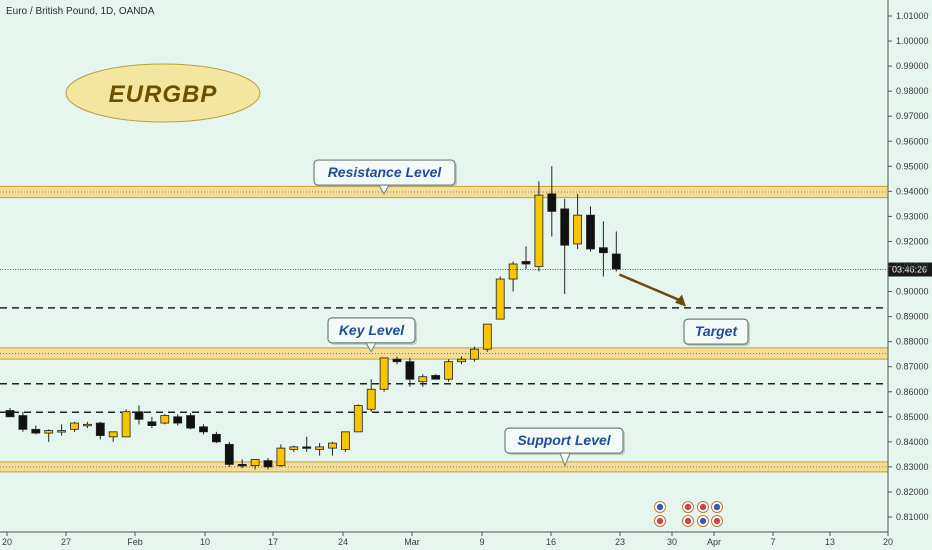 The width and height of the screenshot is (932, 550). Describe the element at coordinates (384, 189) in the screenshot. I see `resistance-level-callout-pointer` at that location.